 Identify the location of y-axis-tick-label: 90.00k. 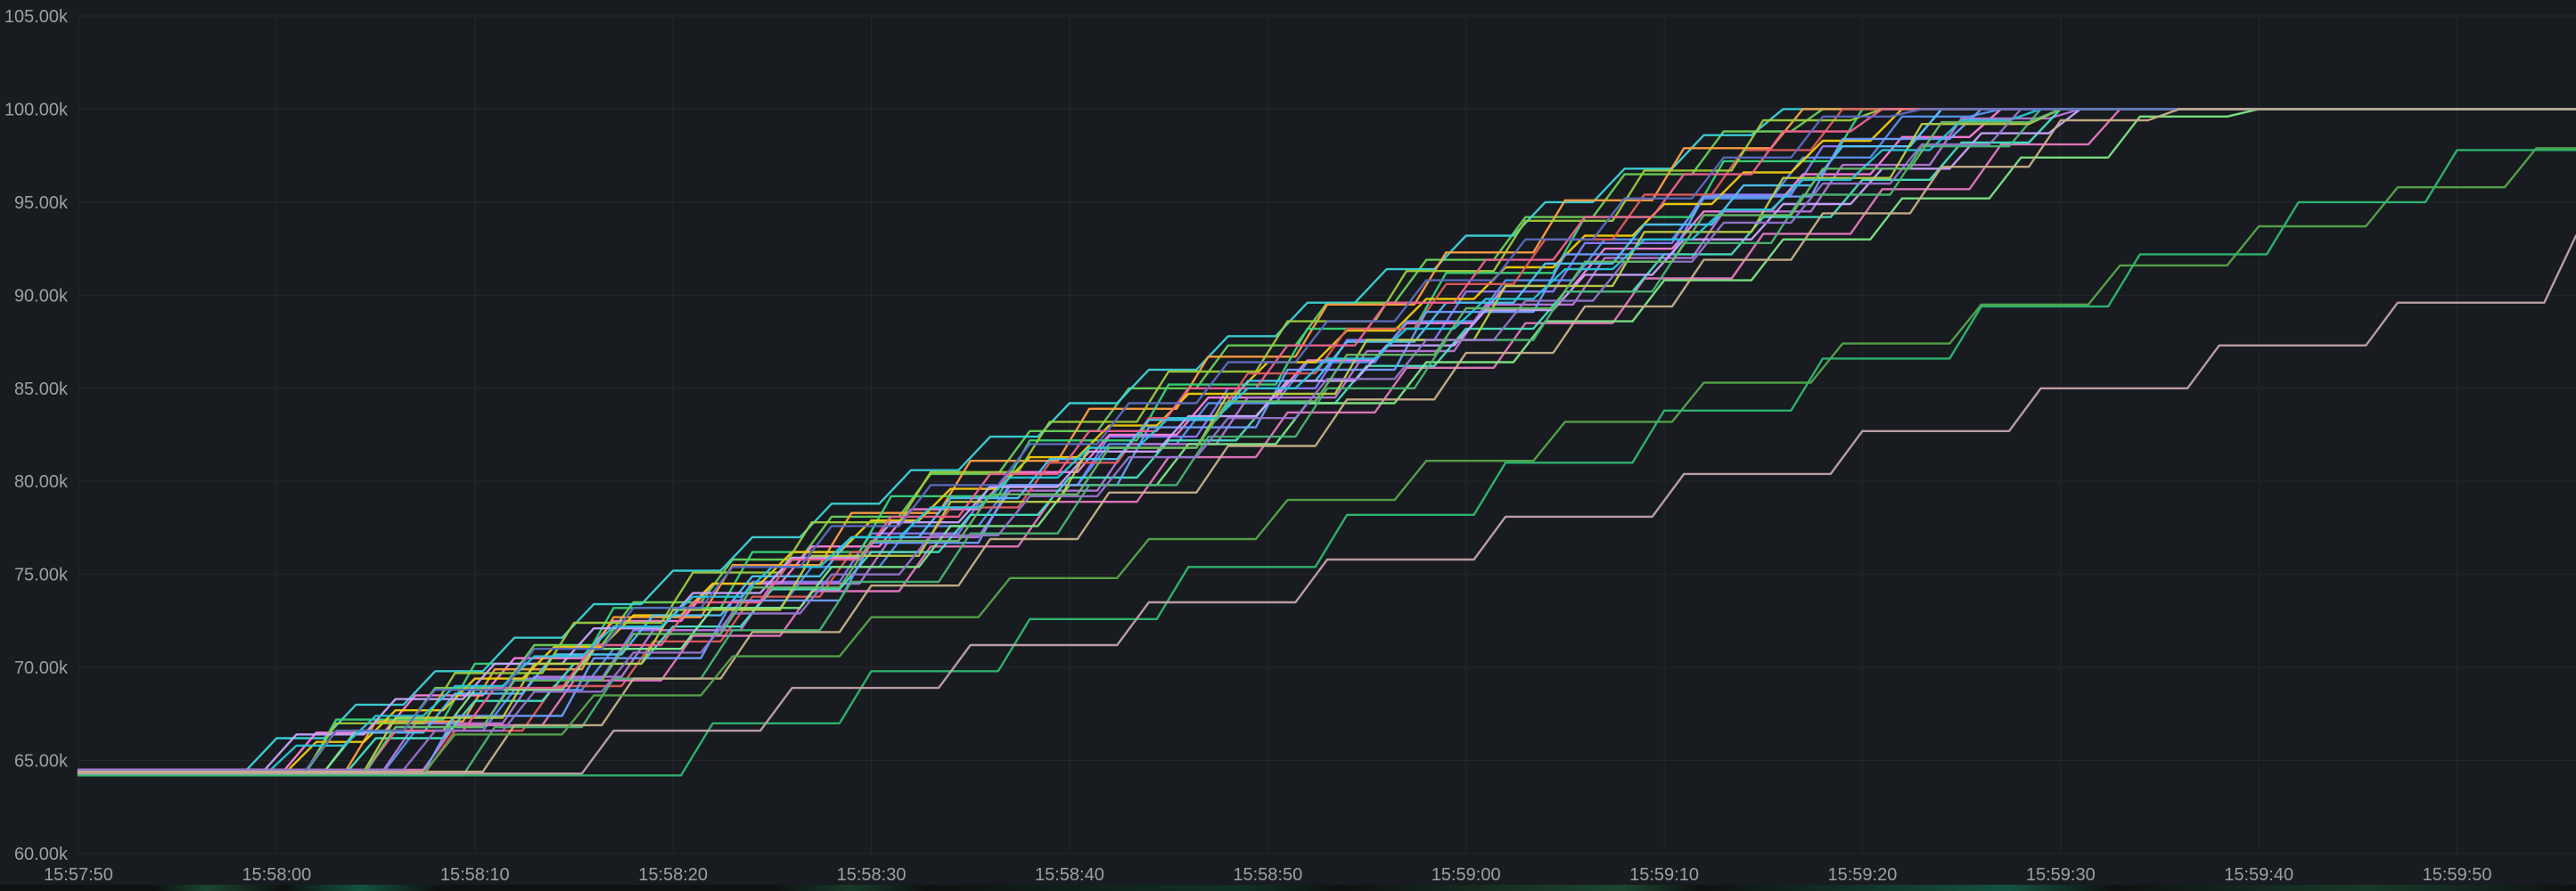
(42, 296).